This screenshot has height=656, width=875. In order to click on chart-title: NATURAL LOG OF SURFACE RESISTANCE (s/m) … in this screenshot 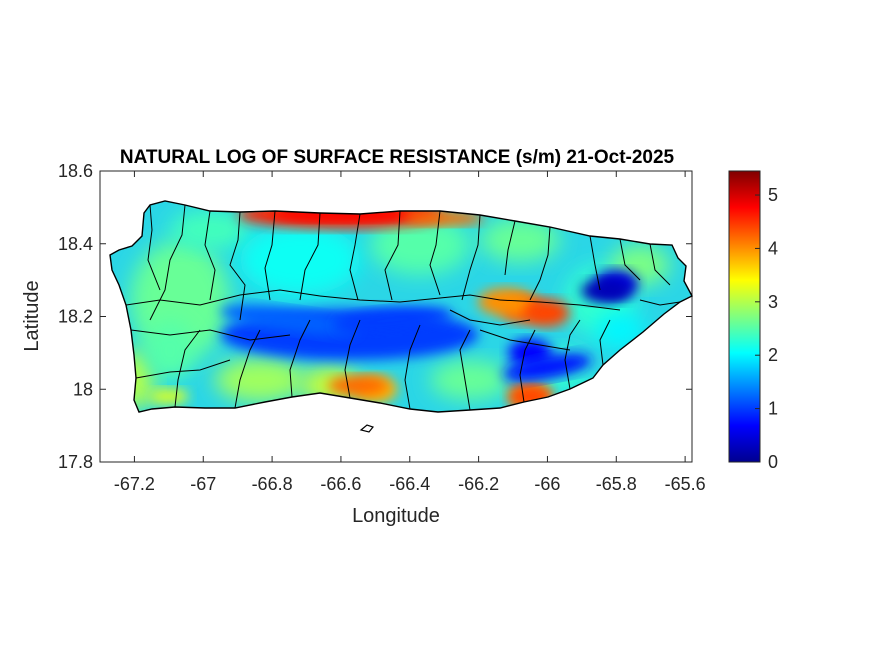, I will do `click(397, 157)`.